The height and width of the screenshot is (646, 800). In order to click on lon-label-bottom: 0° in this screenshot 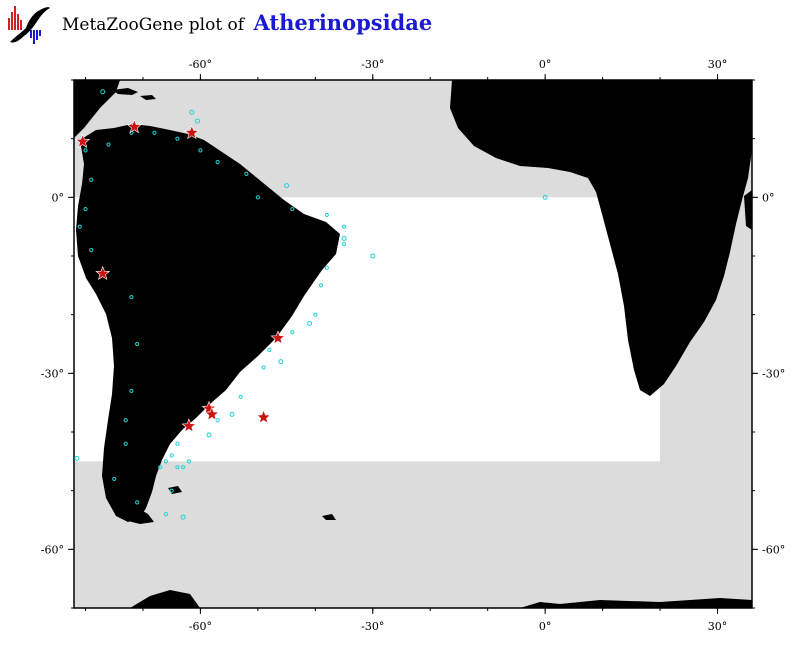, I will do `click(545, 626)`.